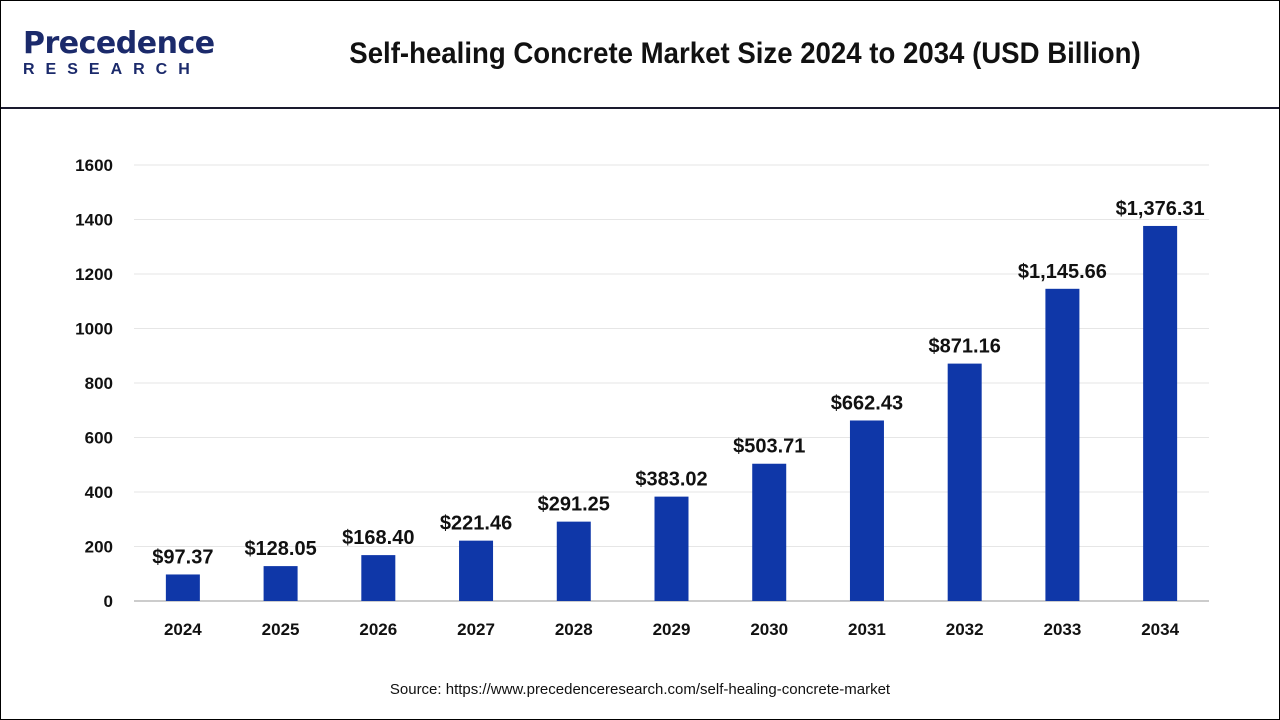 This screenshot has width=1280, height=720. I want to click on data-label: $97.37, so click(182, 557).